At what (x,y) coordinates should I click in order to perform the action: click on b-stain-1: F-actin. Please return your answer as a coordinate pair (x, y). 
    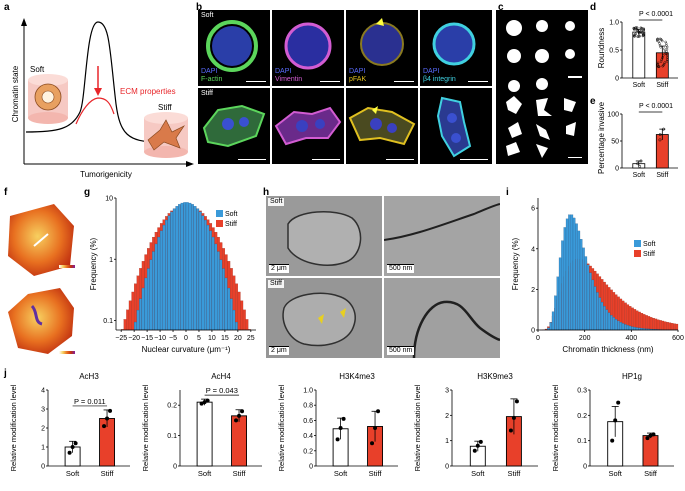
    Looking at the image, I should click on (211, 80).